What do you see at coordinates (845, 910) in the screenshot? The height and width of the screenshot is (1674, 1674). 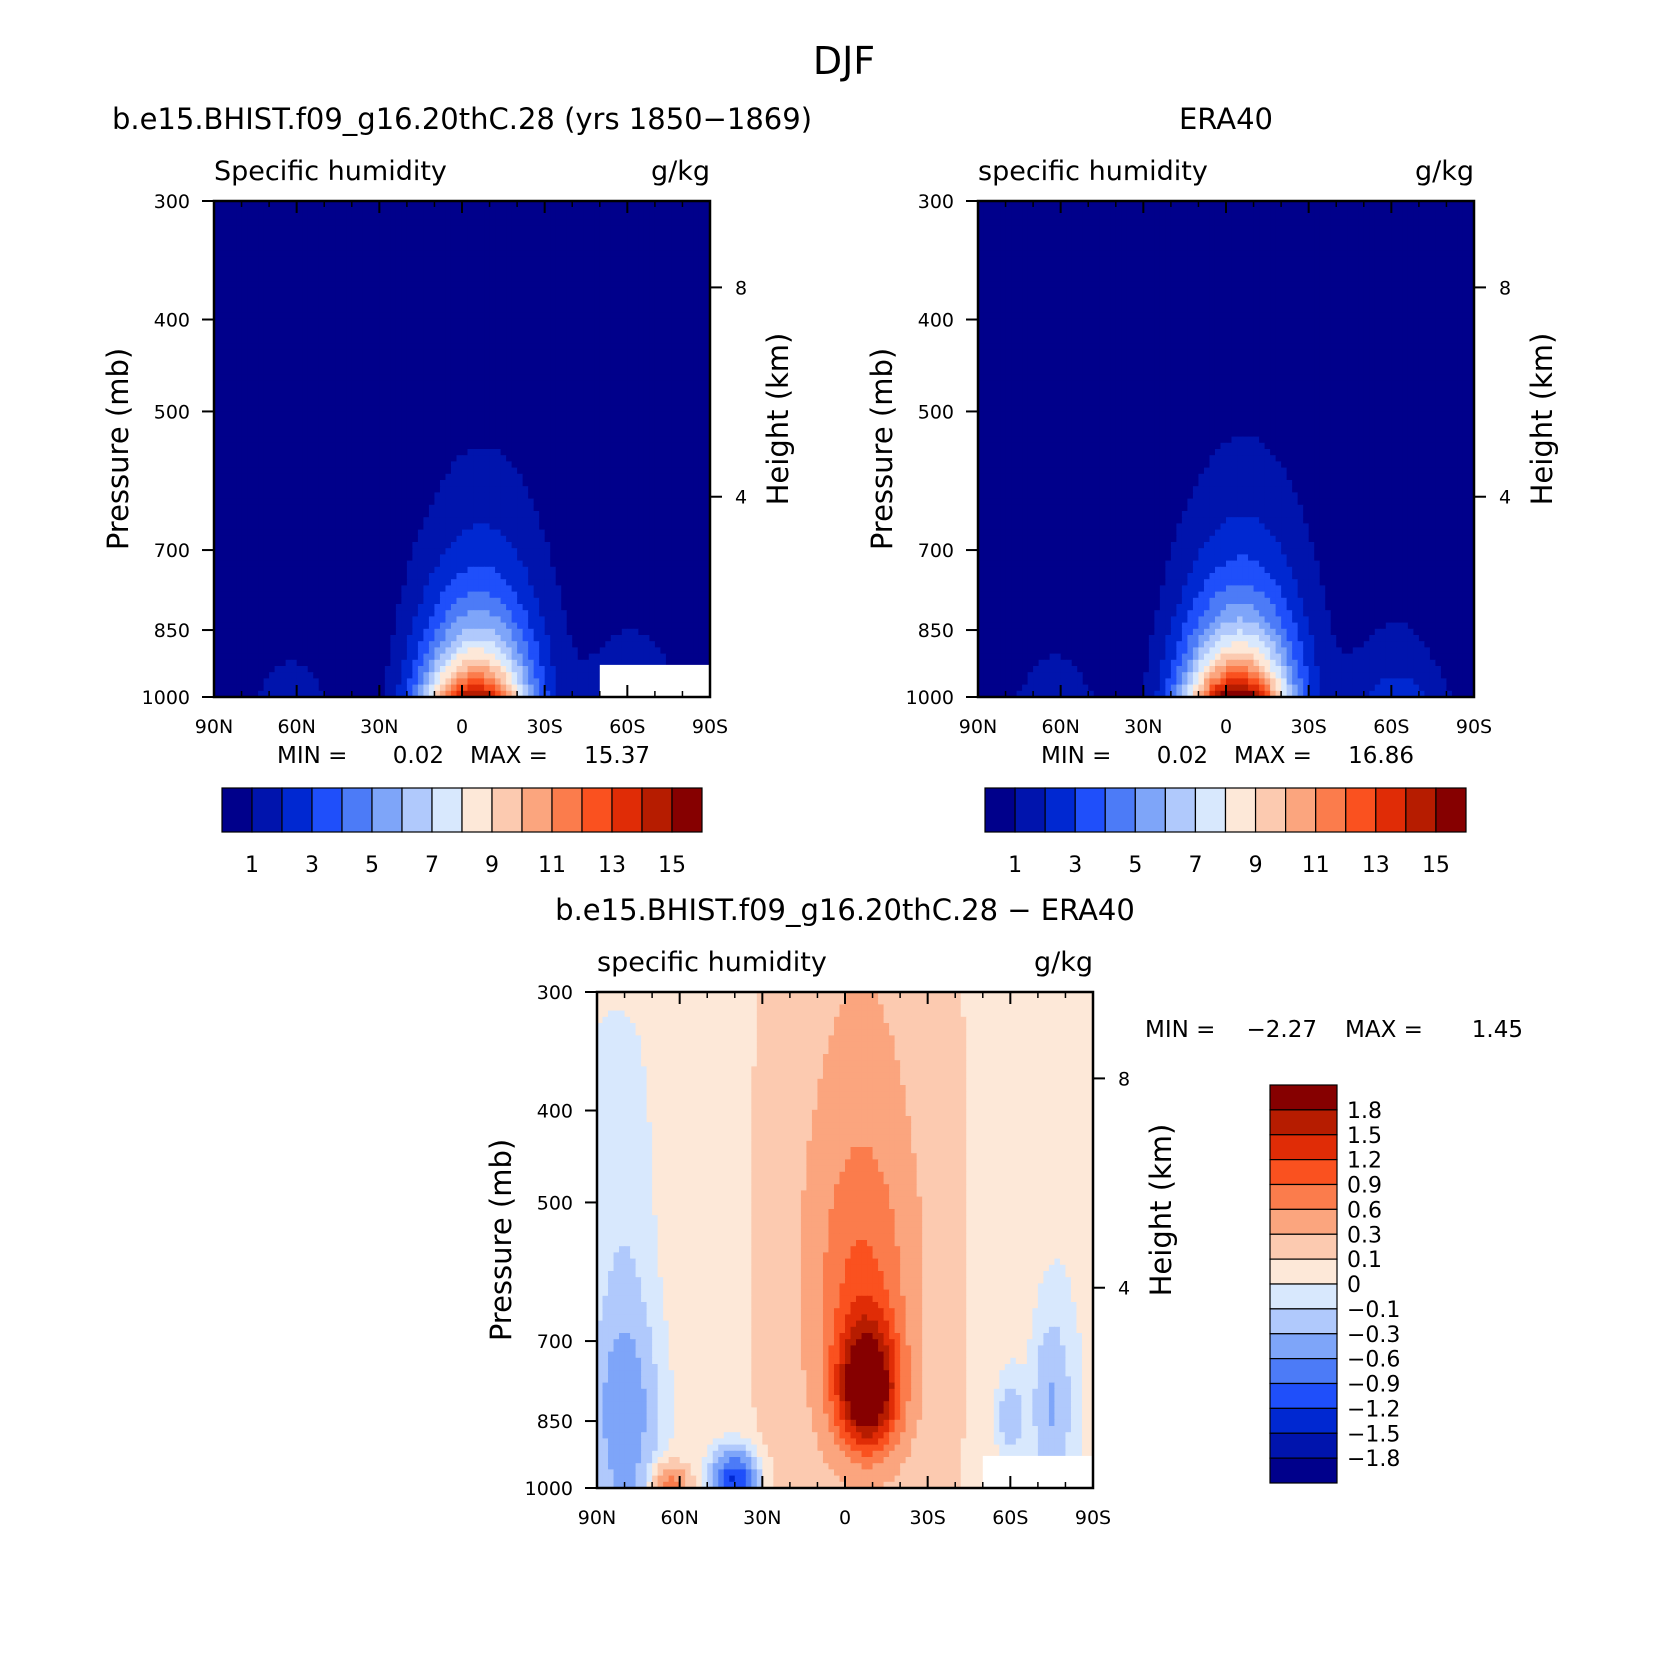 I see `panel-title: b.e15.BHIST.f09_g16.20thC.28 − ERA40` at bounding box center [845, 910].